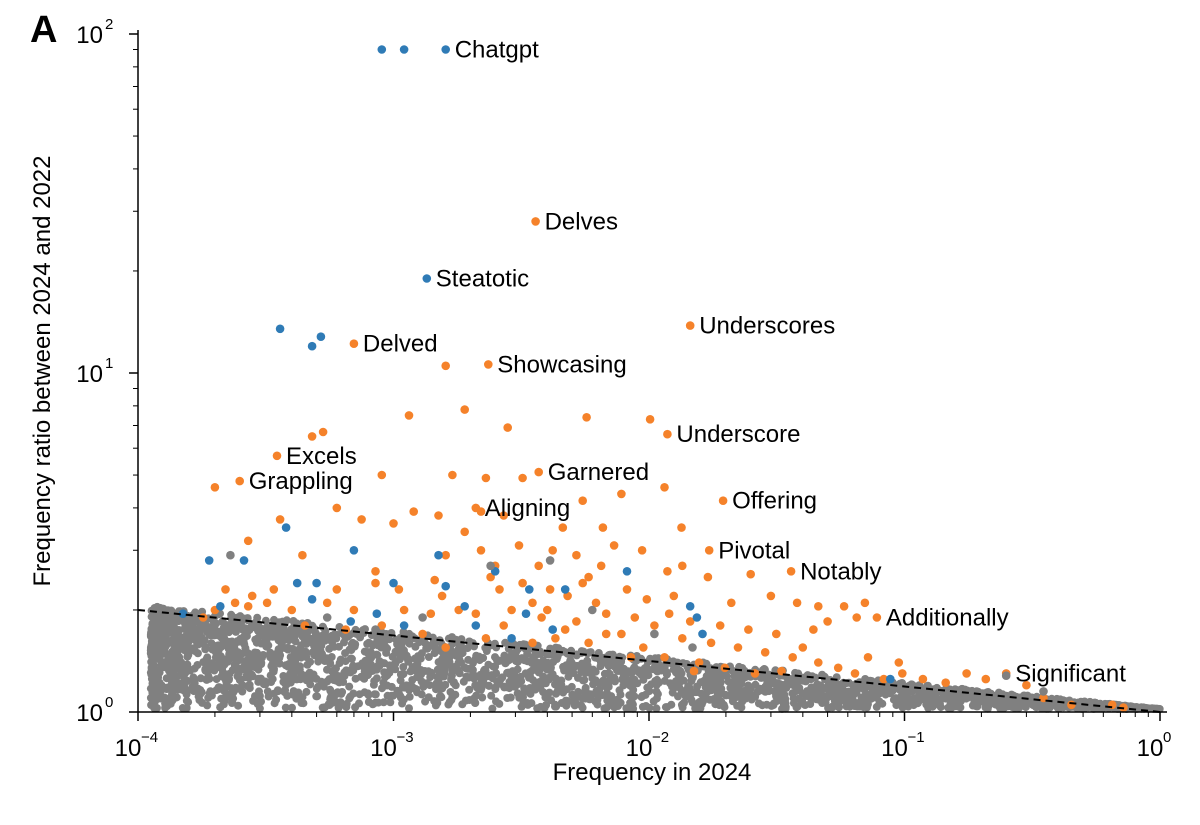  I want to click on word-label: Additionally, so click(947, 618).